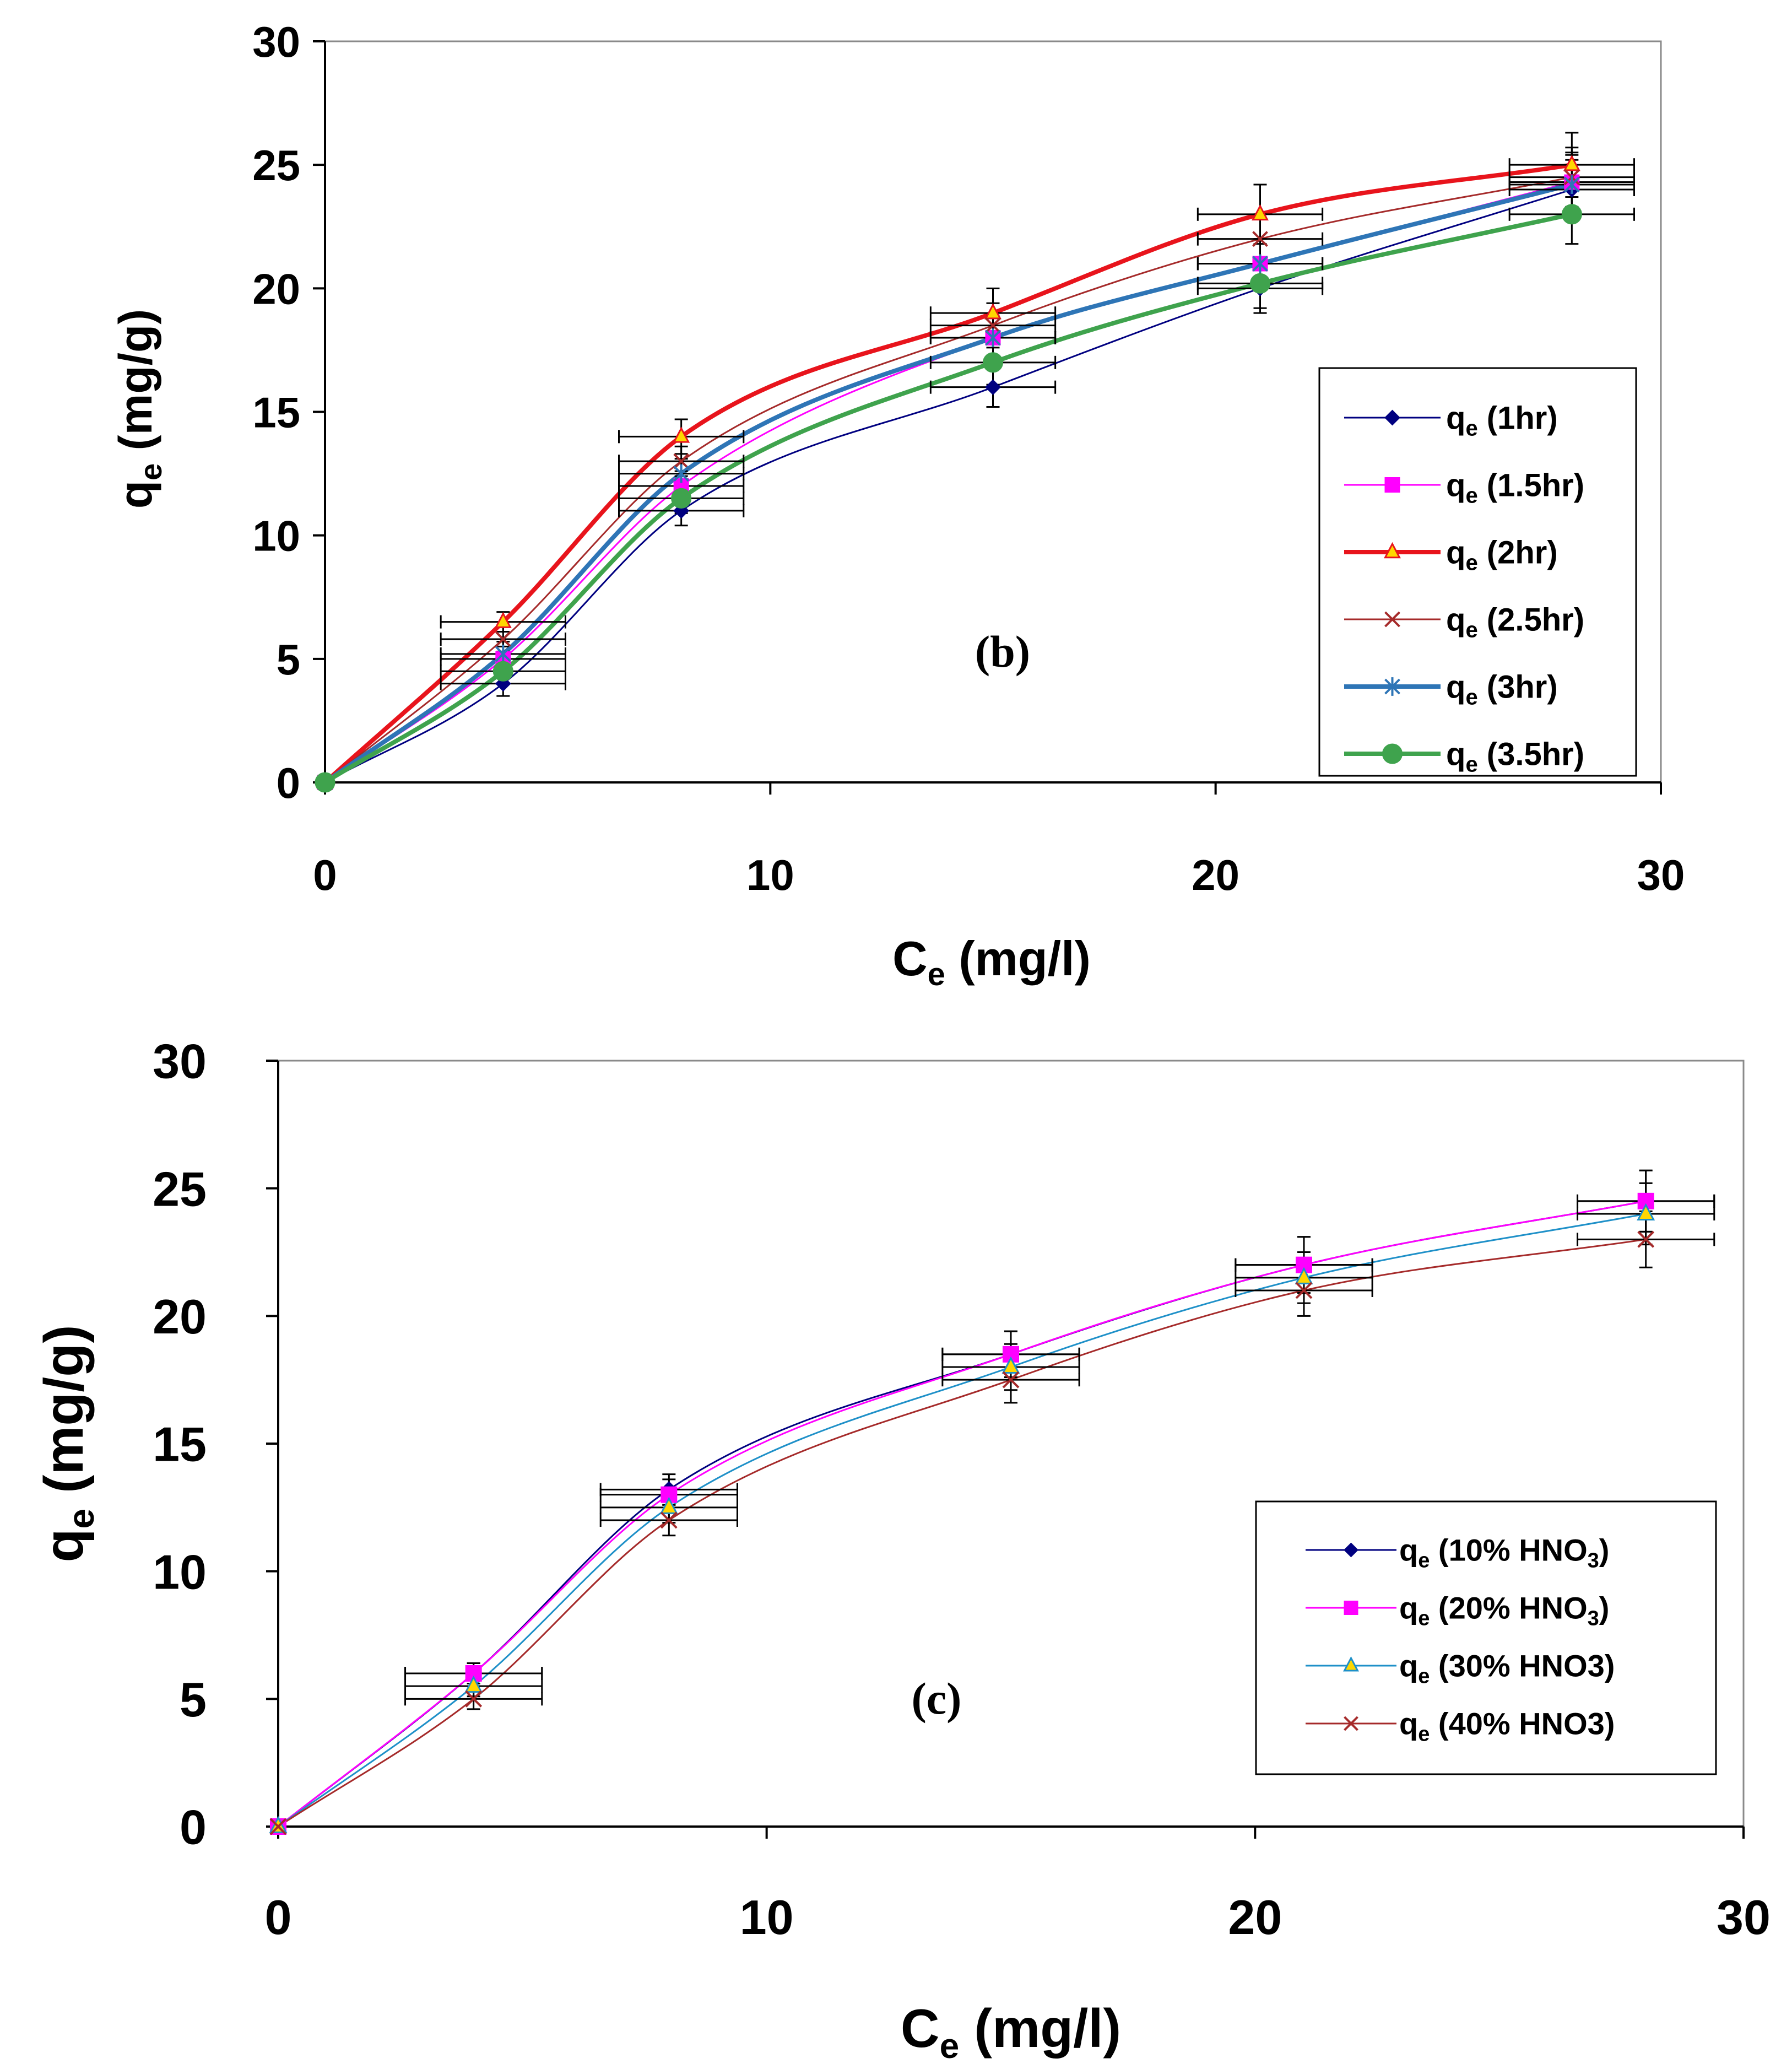 The width and height of the screenshot is (1792, 2069). Describe the element at coordinates (180, 1189) in the screenshot. I see `chart-c-y-tick-label-5: 25` at that location.